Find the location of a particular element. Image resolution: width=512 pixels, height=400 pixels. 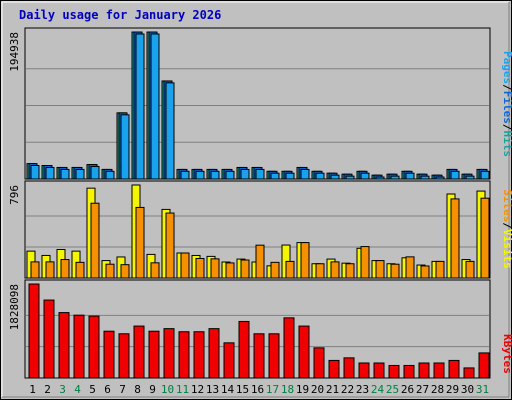

legend-pages: Pages is located at coordinates (506, 67).